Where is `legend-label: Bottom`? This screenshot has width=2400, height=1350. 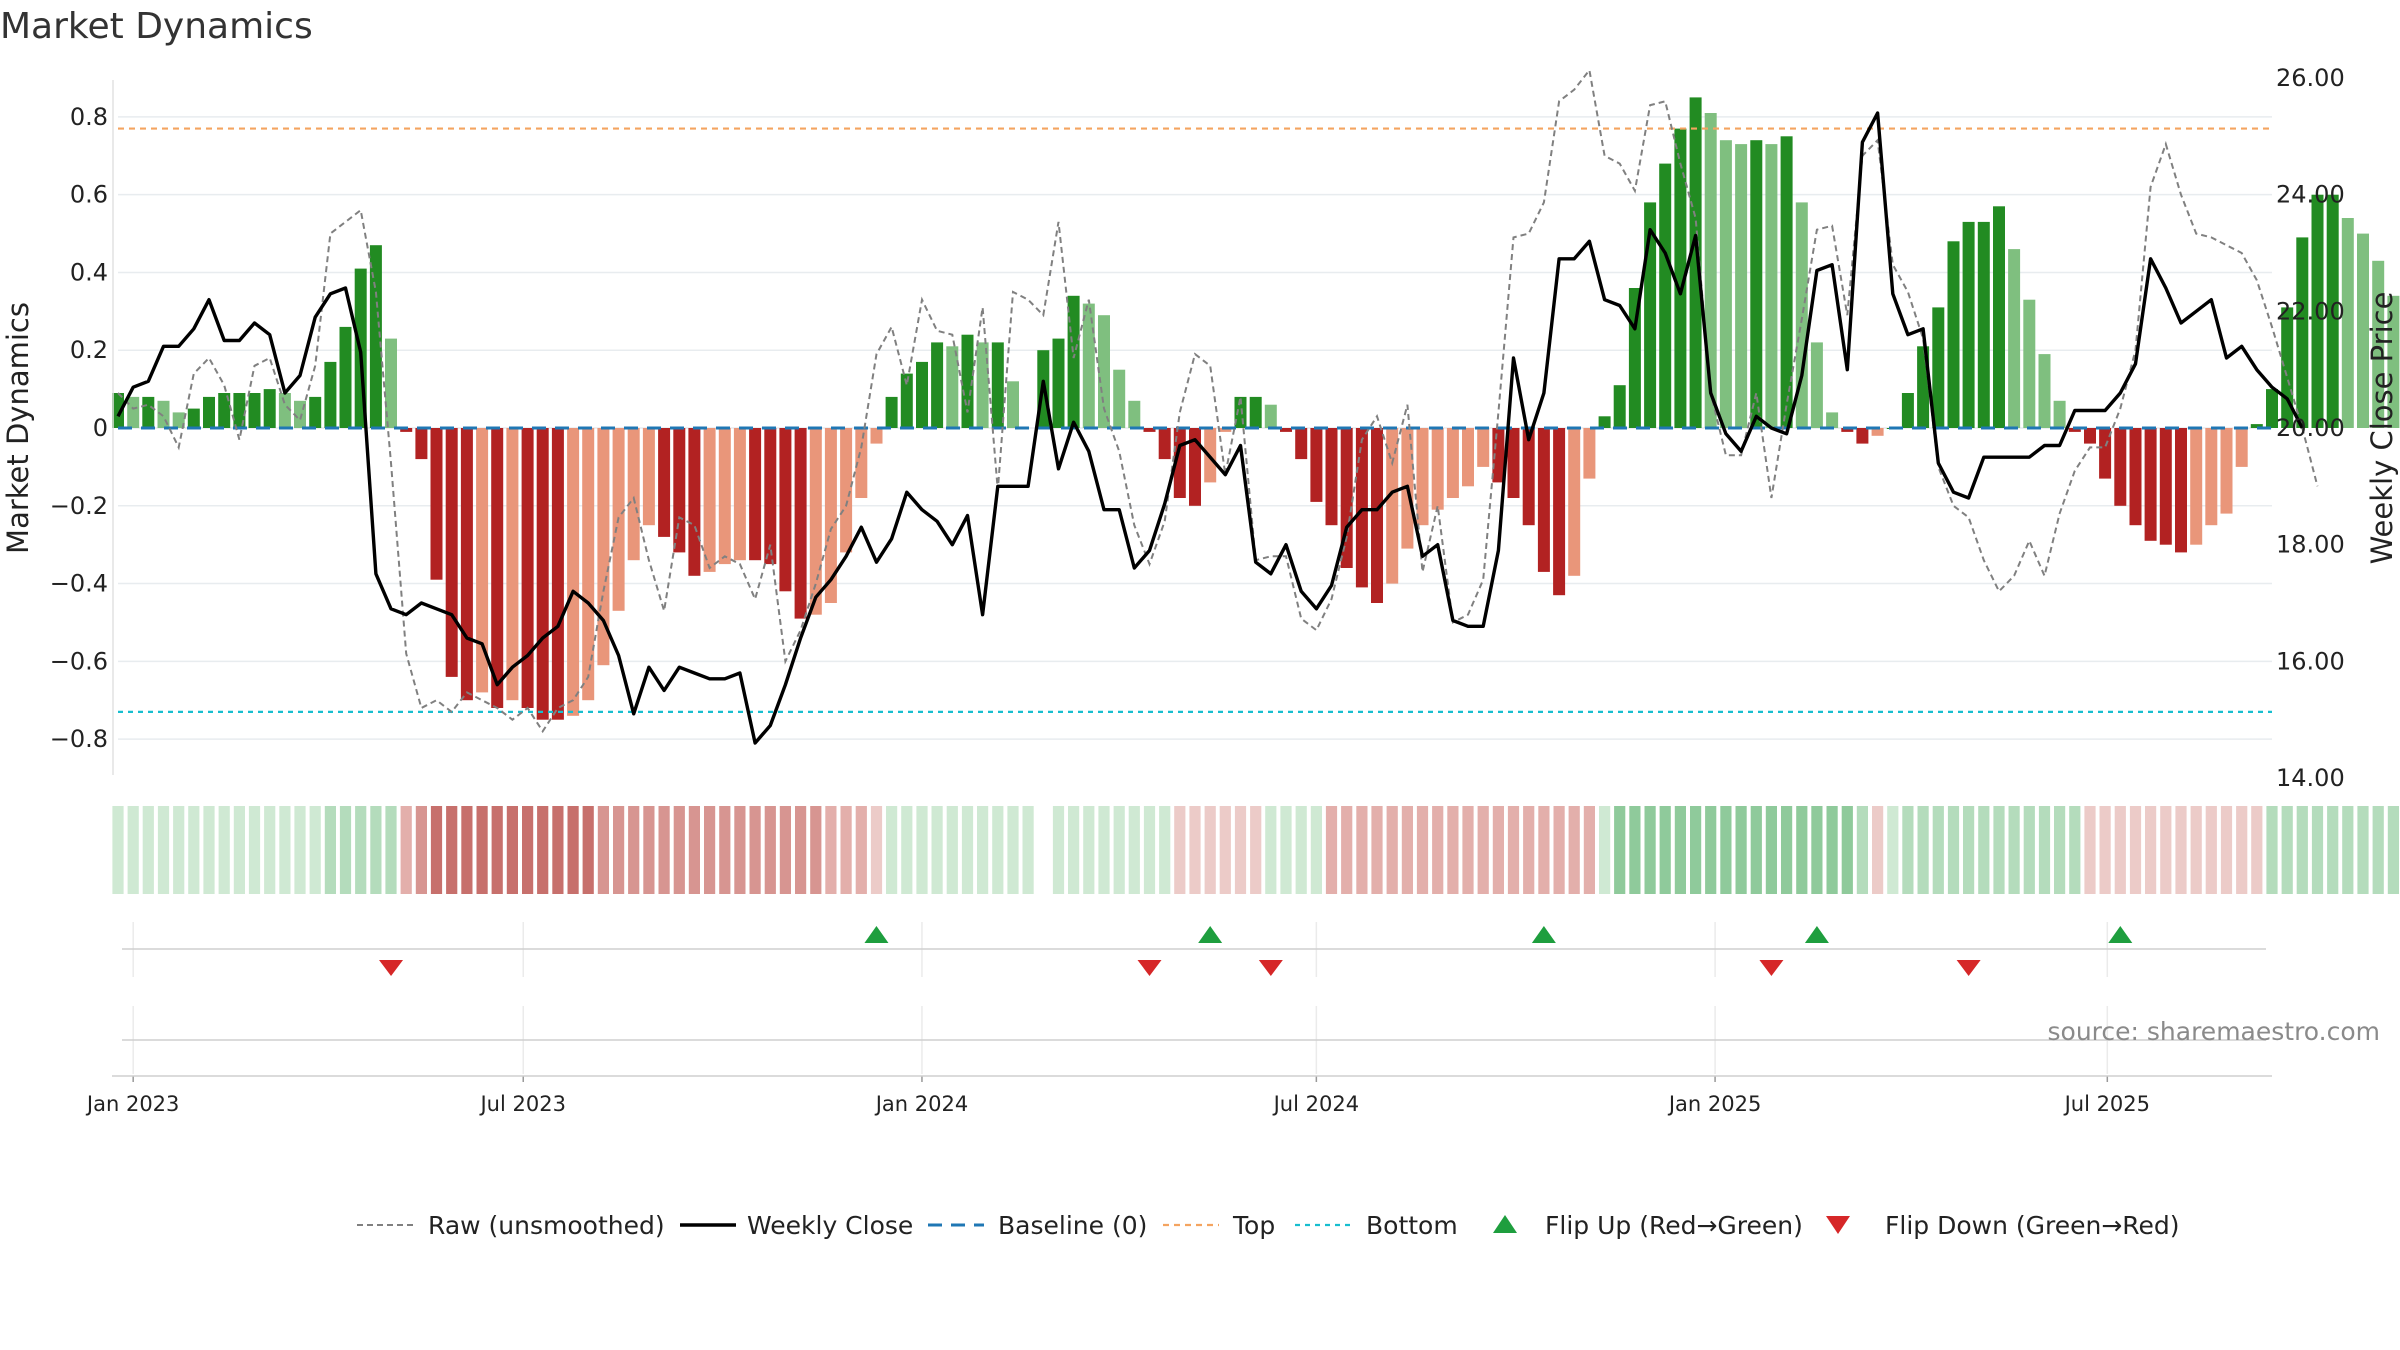 legend-label: Bottom is located at coordinates (1412, 1225).